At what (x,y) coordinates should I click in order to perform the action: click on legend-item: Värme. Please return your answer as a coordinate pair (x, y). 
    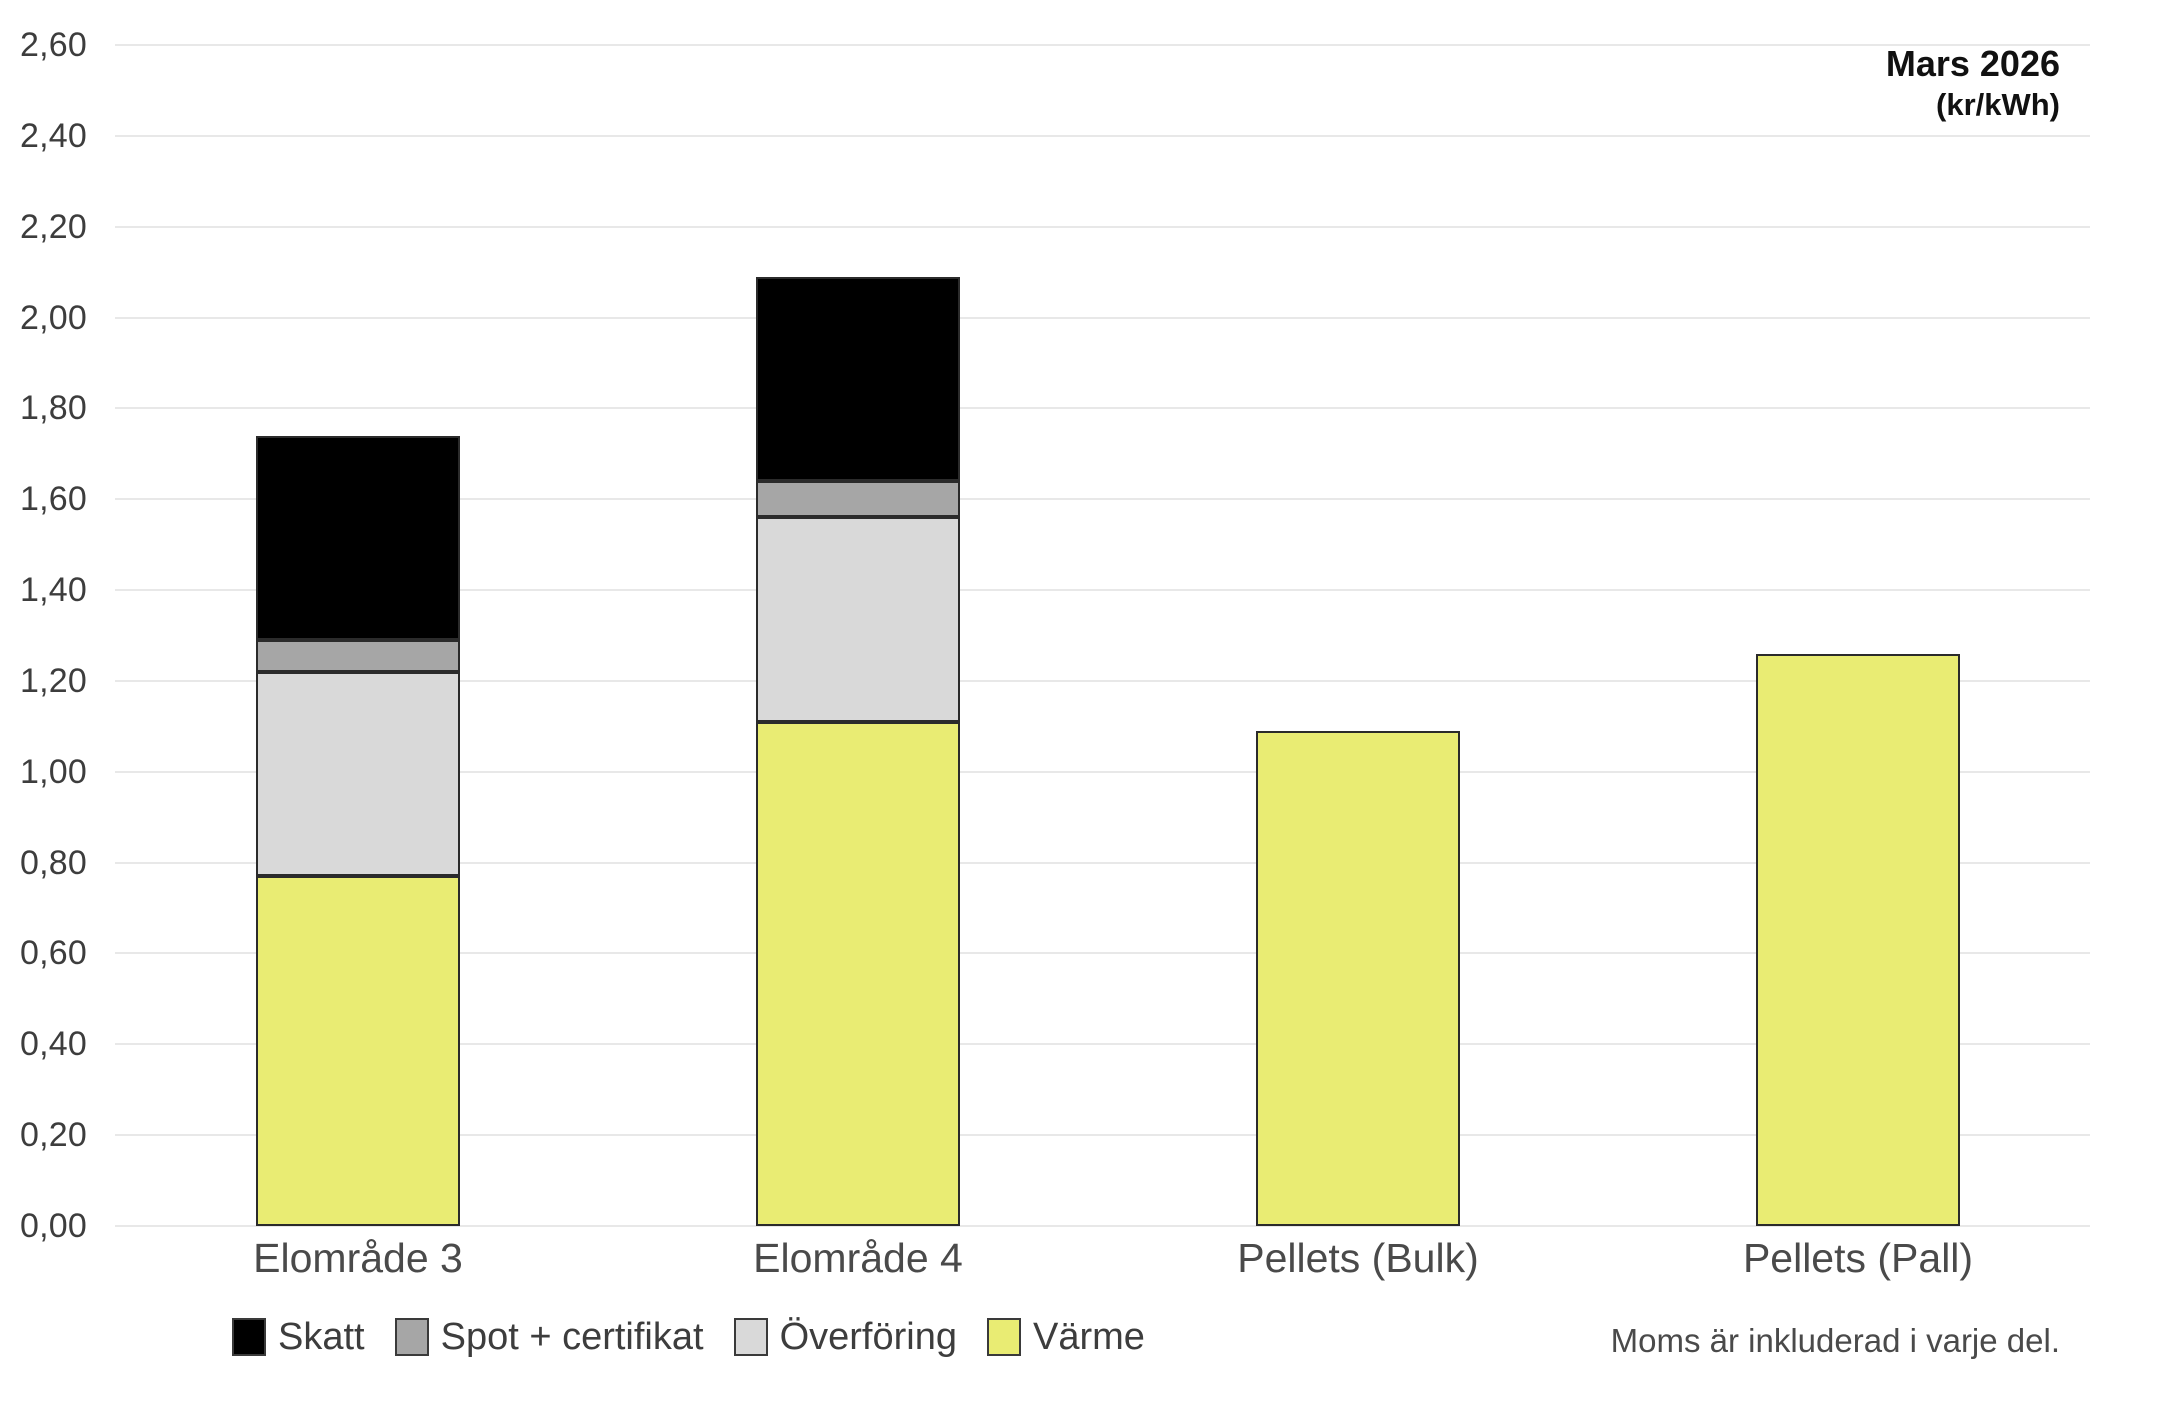
    Looking at the image, I should click on (1065, 1337).